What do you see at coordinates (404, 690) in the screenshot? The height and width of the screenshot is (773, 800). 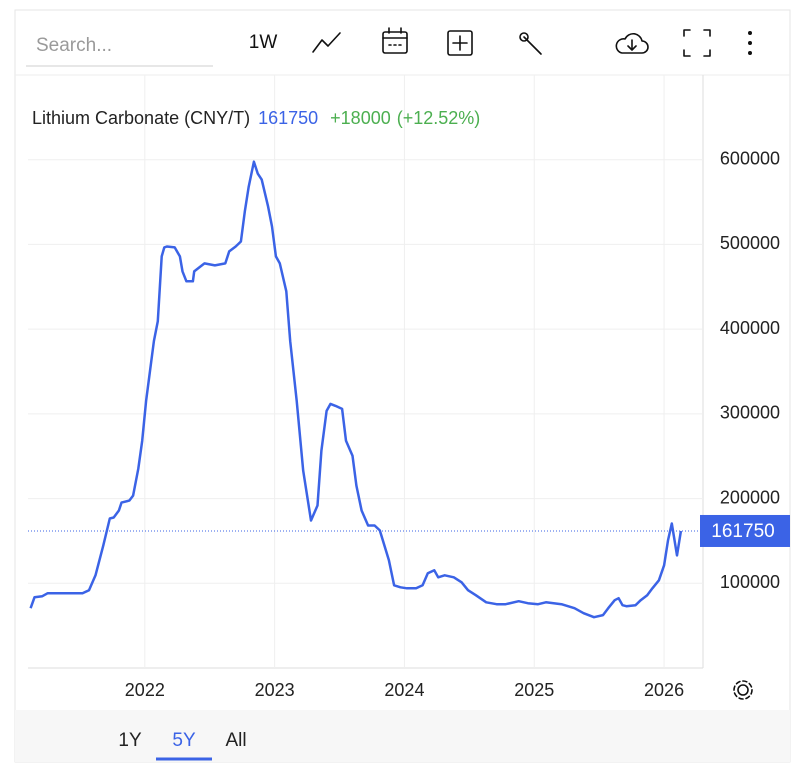 I see `x-tick-label: 2024` at bounding box center [404, 690].